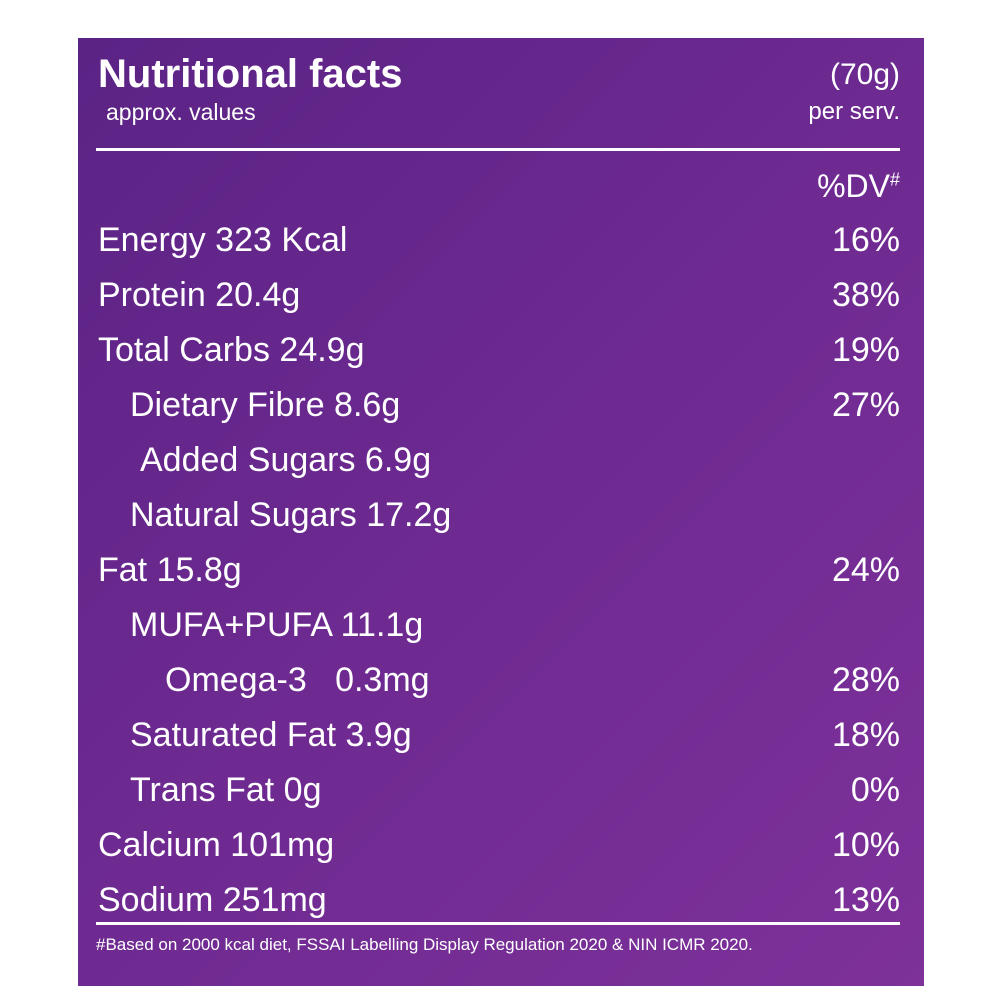  I want to click on nutrient-label: Sodium 251mg, so click(212, 900).